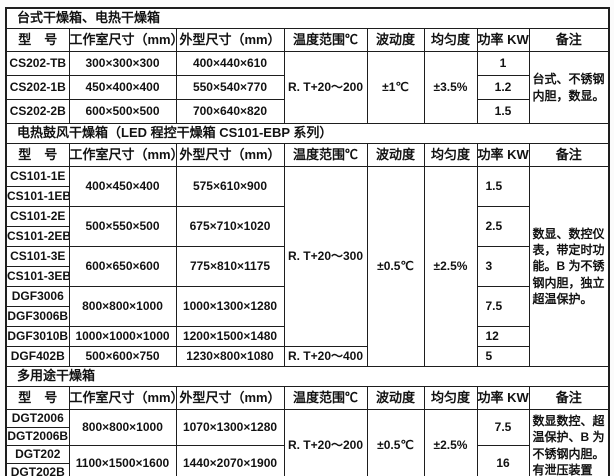 The image size is (614, 476). What do you see at coordinates (37, 87) in the screenshot?
I see `model-cell: CS202-1B` at bounding box center [37, 87].